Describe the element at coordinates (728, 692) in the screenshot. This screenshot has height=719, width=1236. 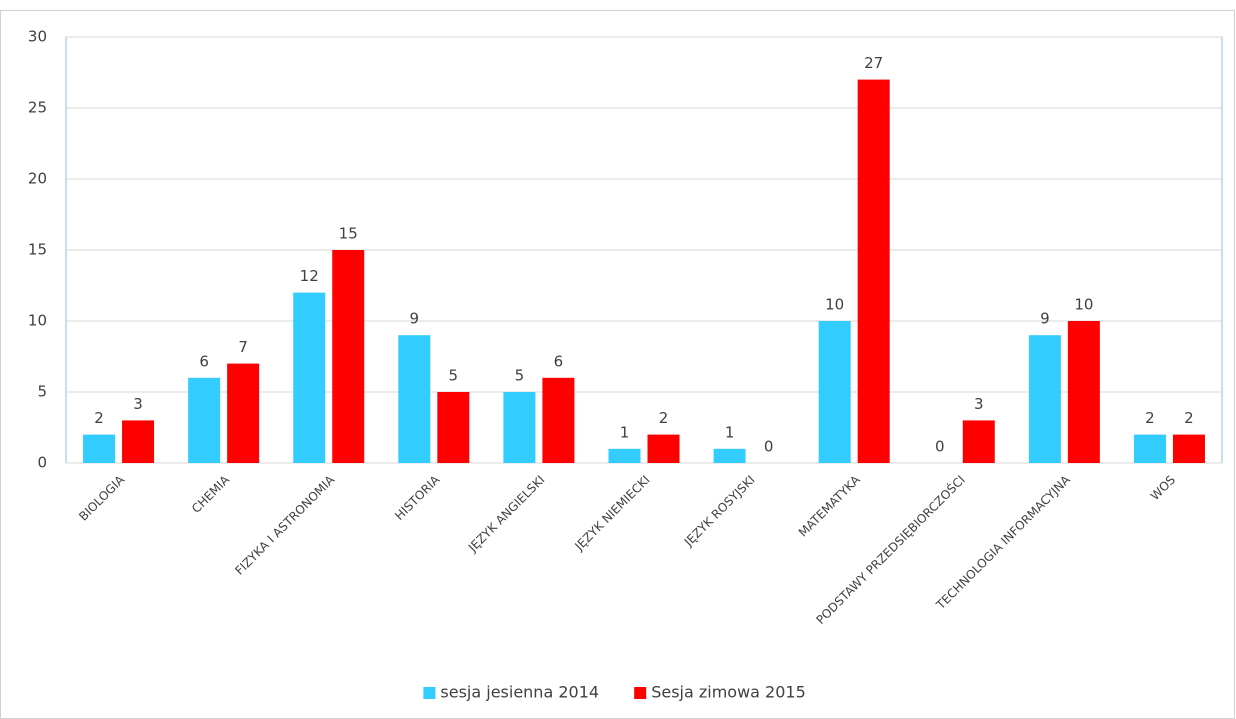
I see `legend-label: Sesja zimowa 2015` at that location.